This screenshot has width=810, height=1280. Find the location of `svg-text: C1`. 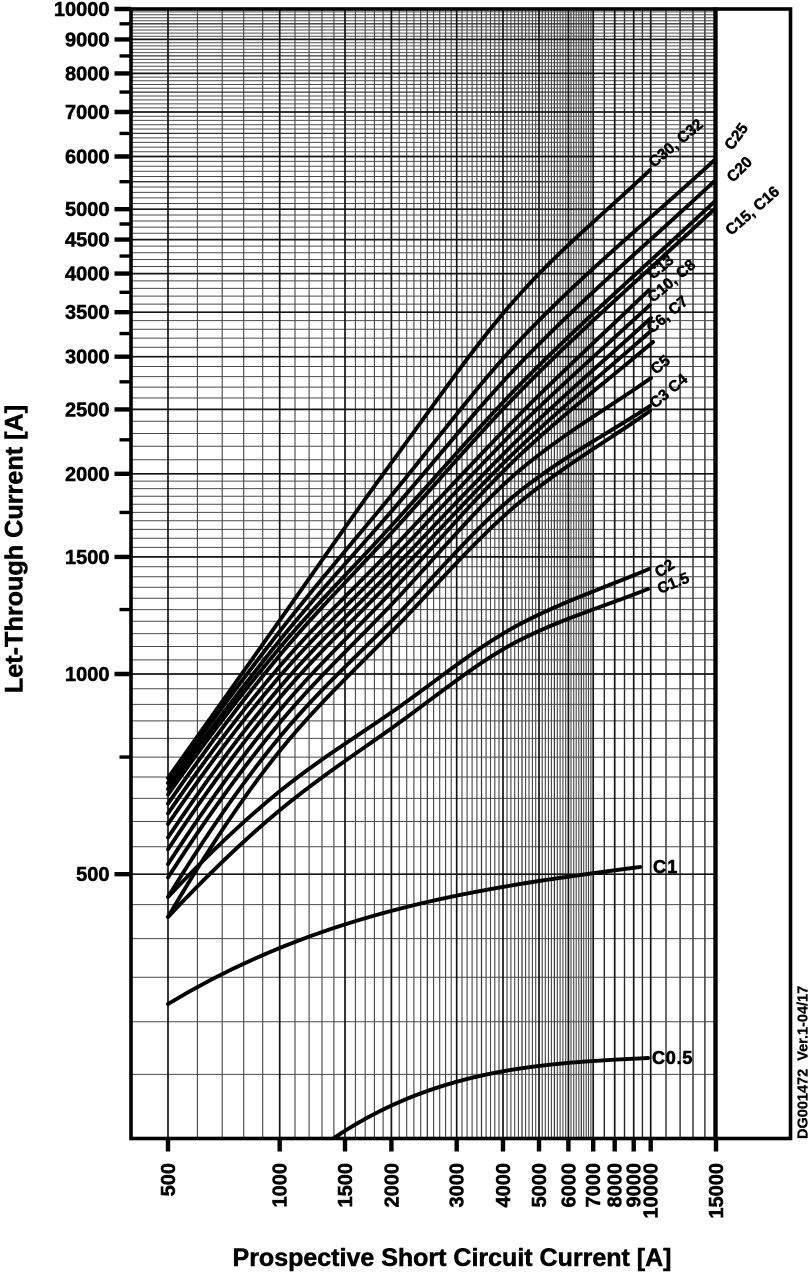

svg-text: C1 is located at coordinates (665, 867).